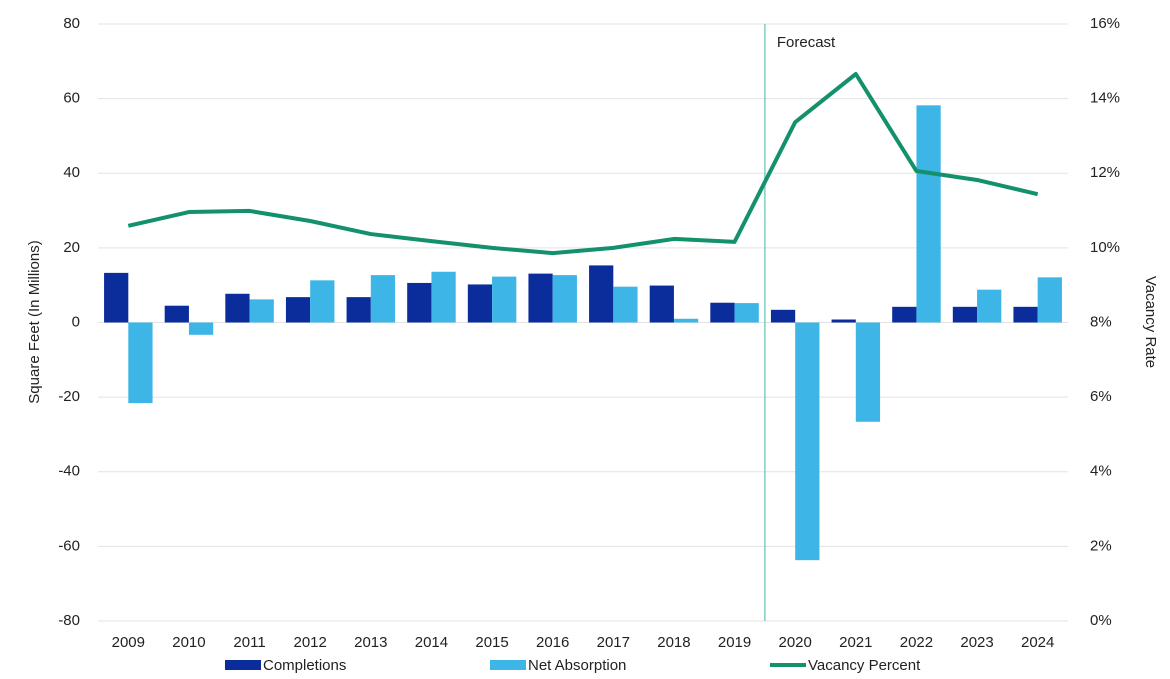 This screenshot has width=1170, height=679. I want to click on x-tick-label: 2024, so click(1037, 642).